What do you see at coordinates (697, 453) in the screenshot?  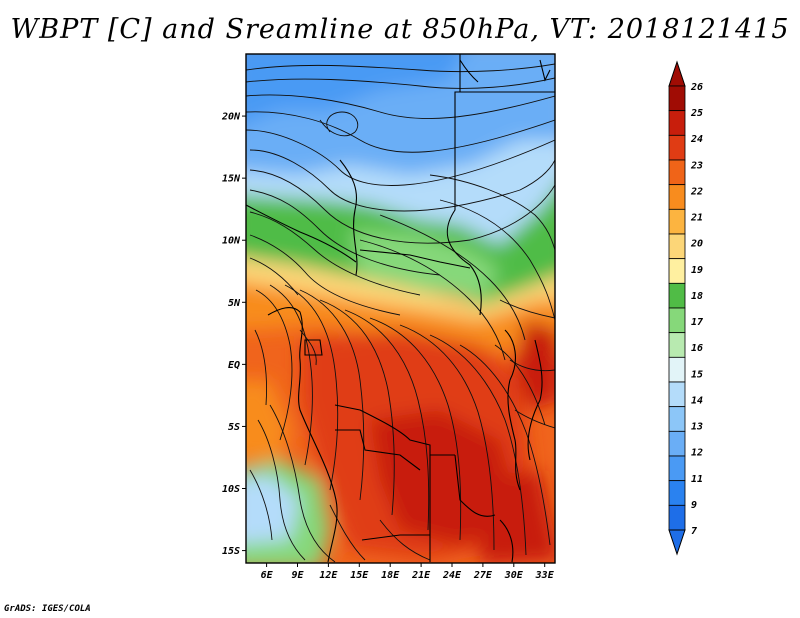 I see `colorbar-label: 12` at bounding box center [697, 453].